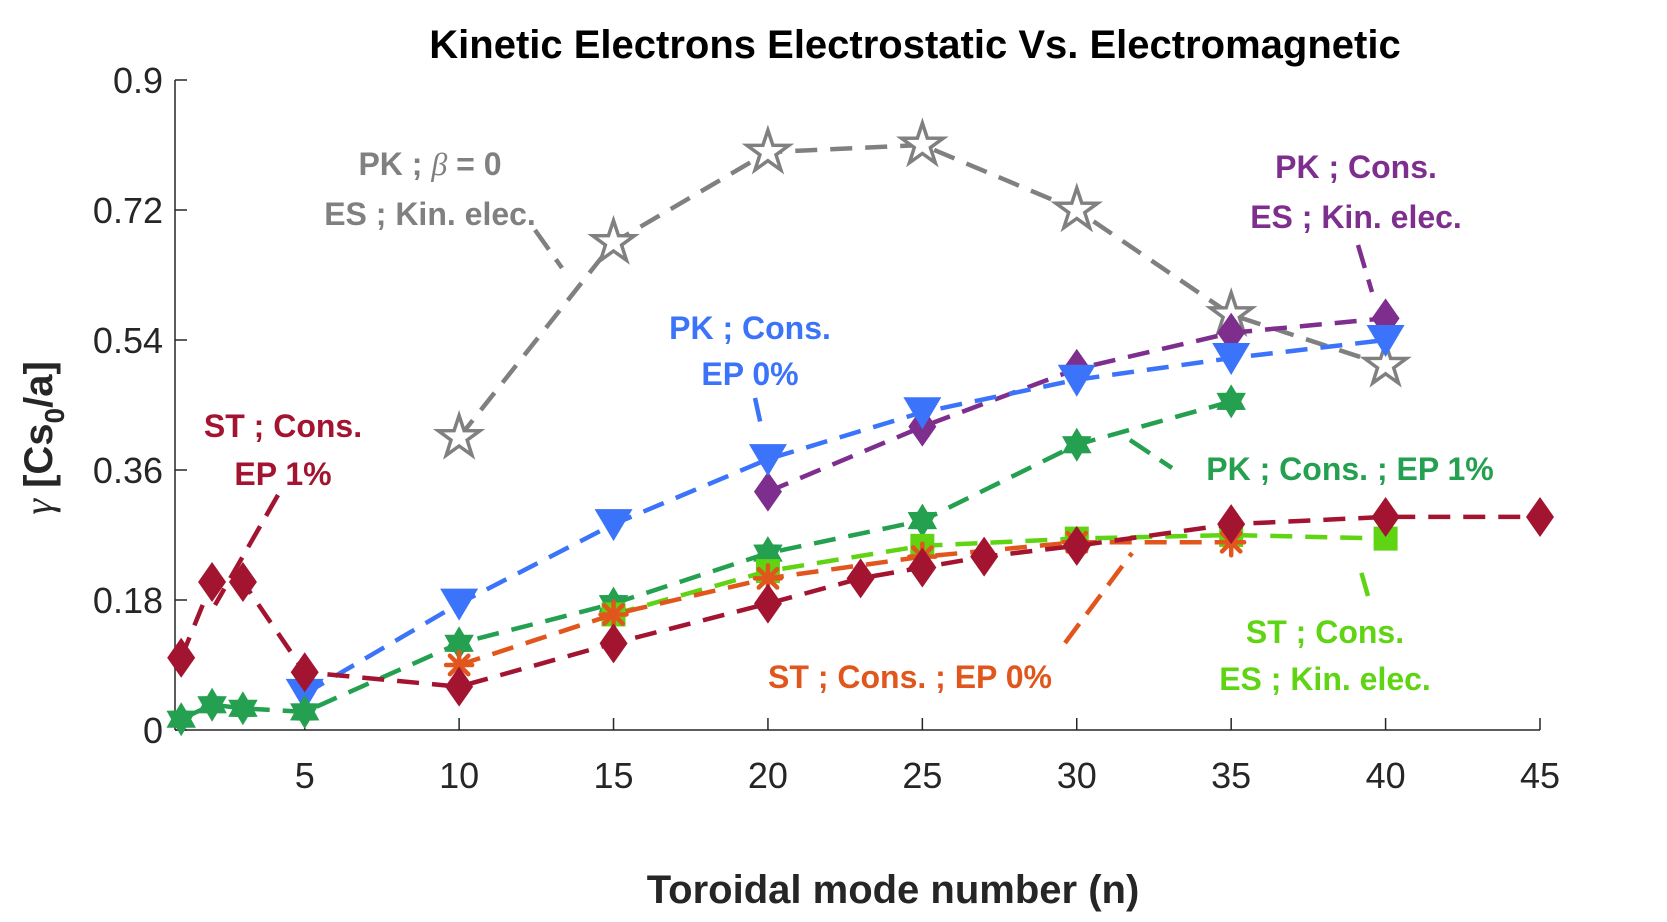  What do you see at coordinates (459, 775) in the screenshot?
I see `x-tick-label: 10` at bounding box center [459, 775].